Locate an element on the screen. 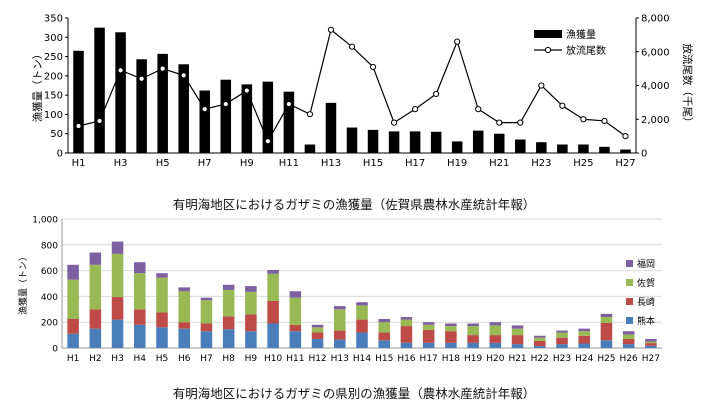 Image resolution: width=708 pixels, height=412 pixels. legend-label-catch: 漁獲量 is located at coordinates (581, 34).